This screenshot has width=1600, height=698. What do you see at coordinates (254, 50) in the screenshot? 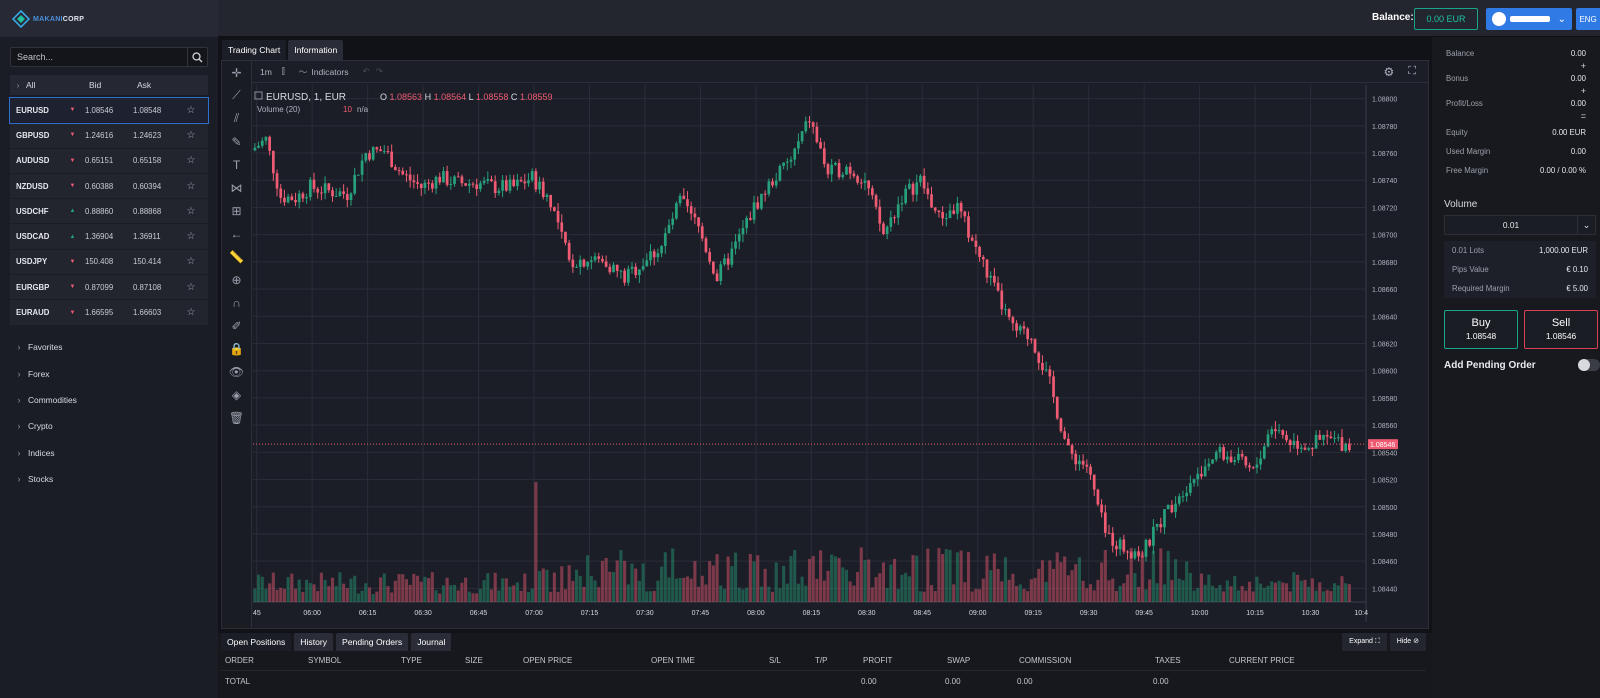
I see `tab-trading-chart: Trading Chart` at bounding box center [254, 50].